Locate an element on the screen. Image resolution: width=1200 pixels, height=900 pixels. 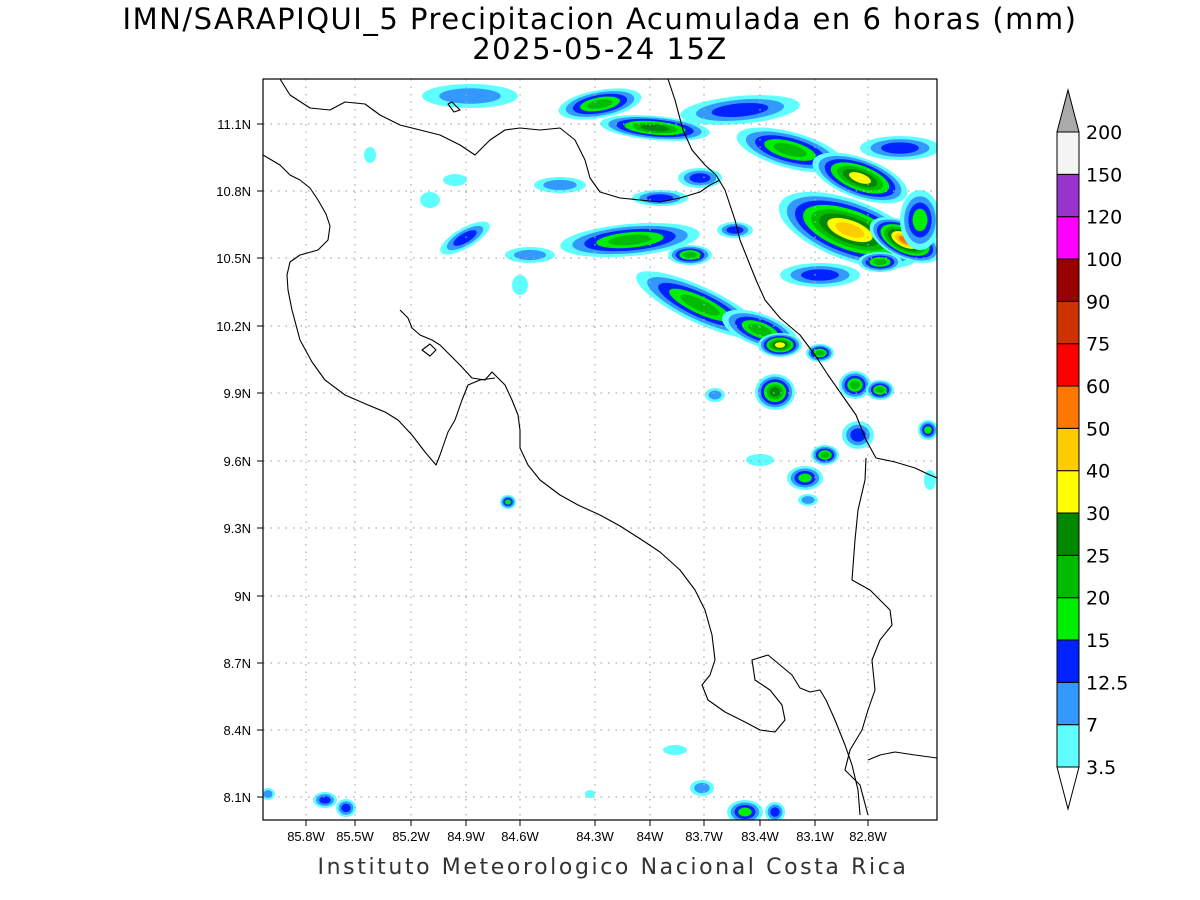
y-tick-label: 10.5N is located at coordinates (233, 258).